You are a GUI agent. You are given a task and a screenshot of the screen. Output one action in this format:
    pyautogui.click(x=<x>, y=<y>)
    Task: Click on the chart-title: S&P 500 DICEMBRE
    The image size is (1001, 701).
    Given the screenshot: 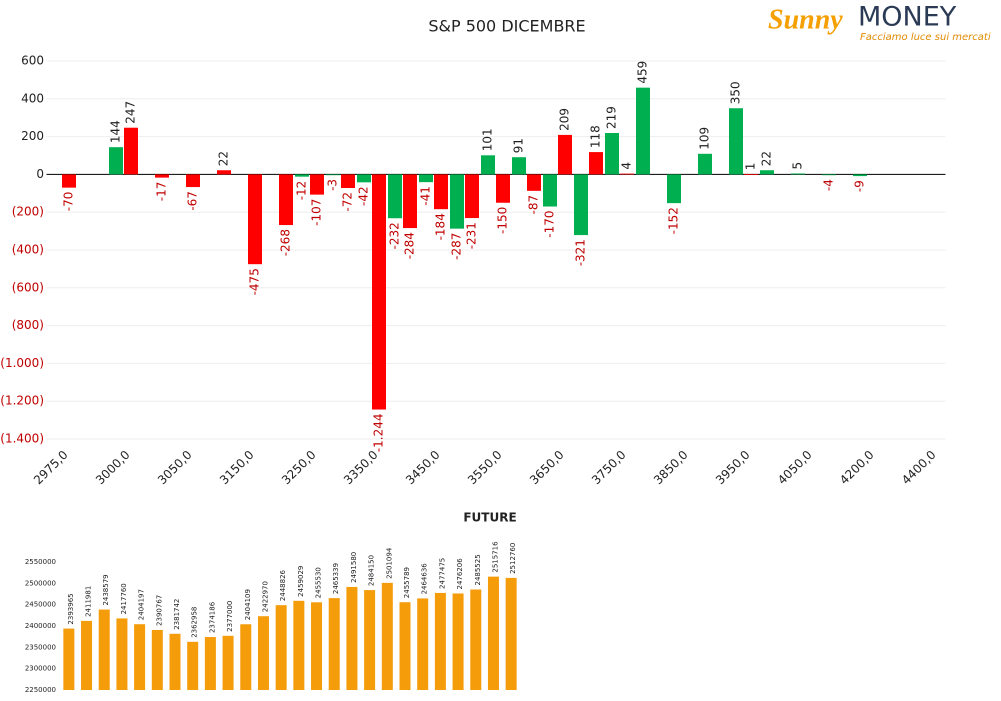 What is the action you would take?
    pyautogui.click(x=506, y=26)
    